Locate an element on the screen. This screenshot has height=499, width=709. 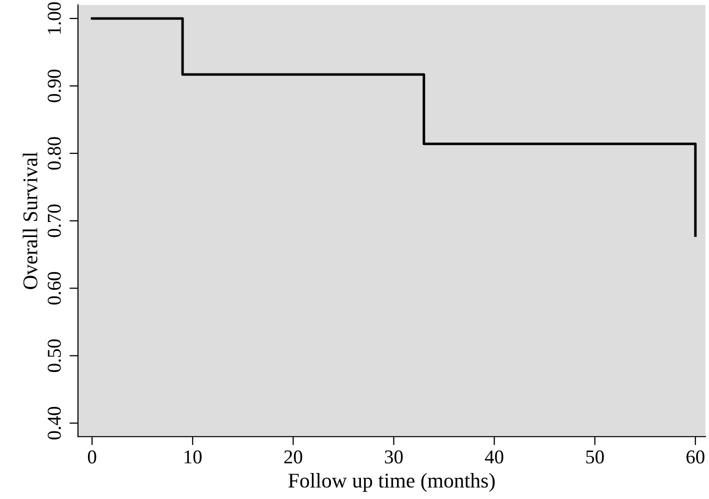
x-tick-label: 30 is located at coordinates (393, 457).